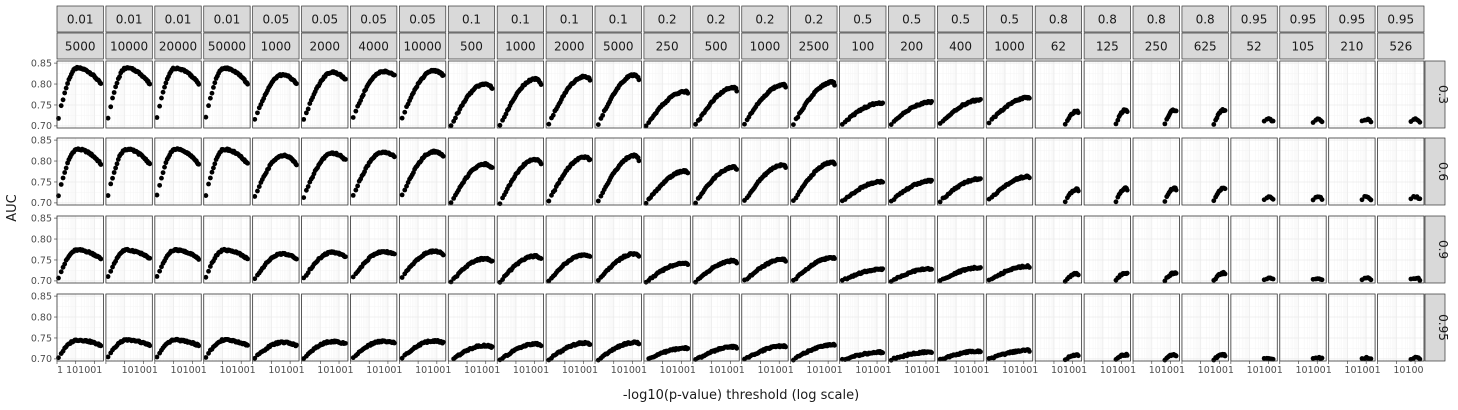  Describe the element at coordinates (1009, 20) in the screenshot. I see `strip-top-row1-label: 0.5` at that location.